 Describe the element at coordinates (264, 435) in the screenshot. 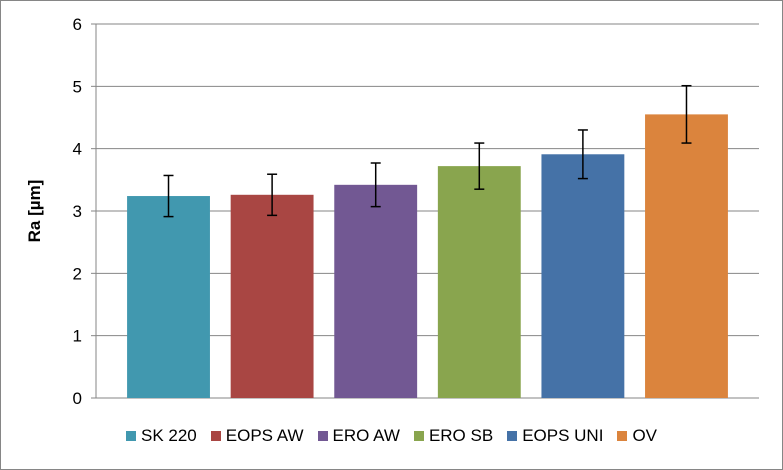

I see `legend-label: EOPS AW` at that location.